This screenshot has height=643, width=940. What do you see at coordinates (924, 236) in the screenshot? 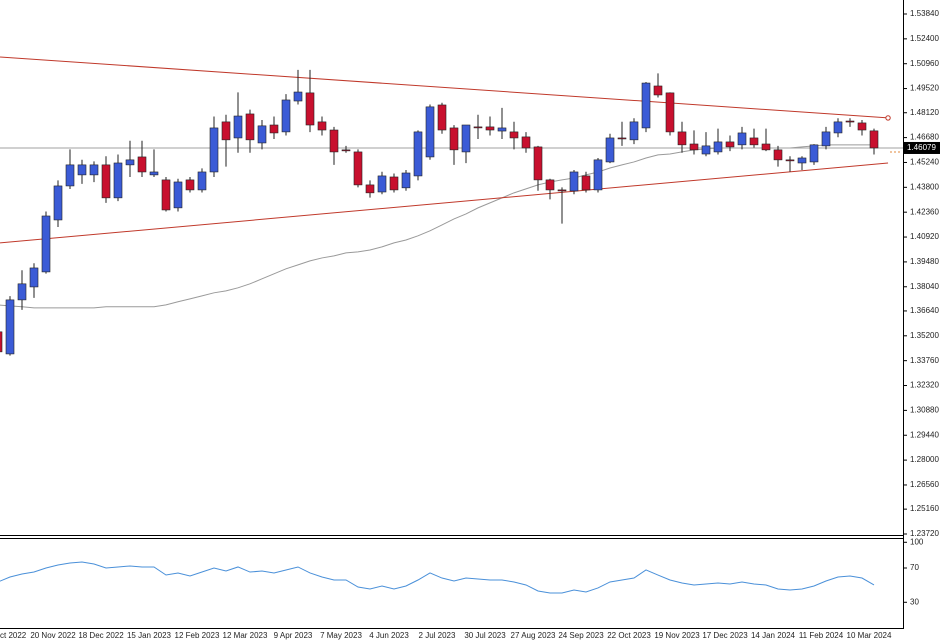
I see `y-tick-label: 1.40920` at bounding box center [924, 236].